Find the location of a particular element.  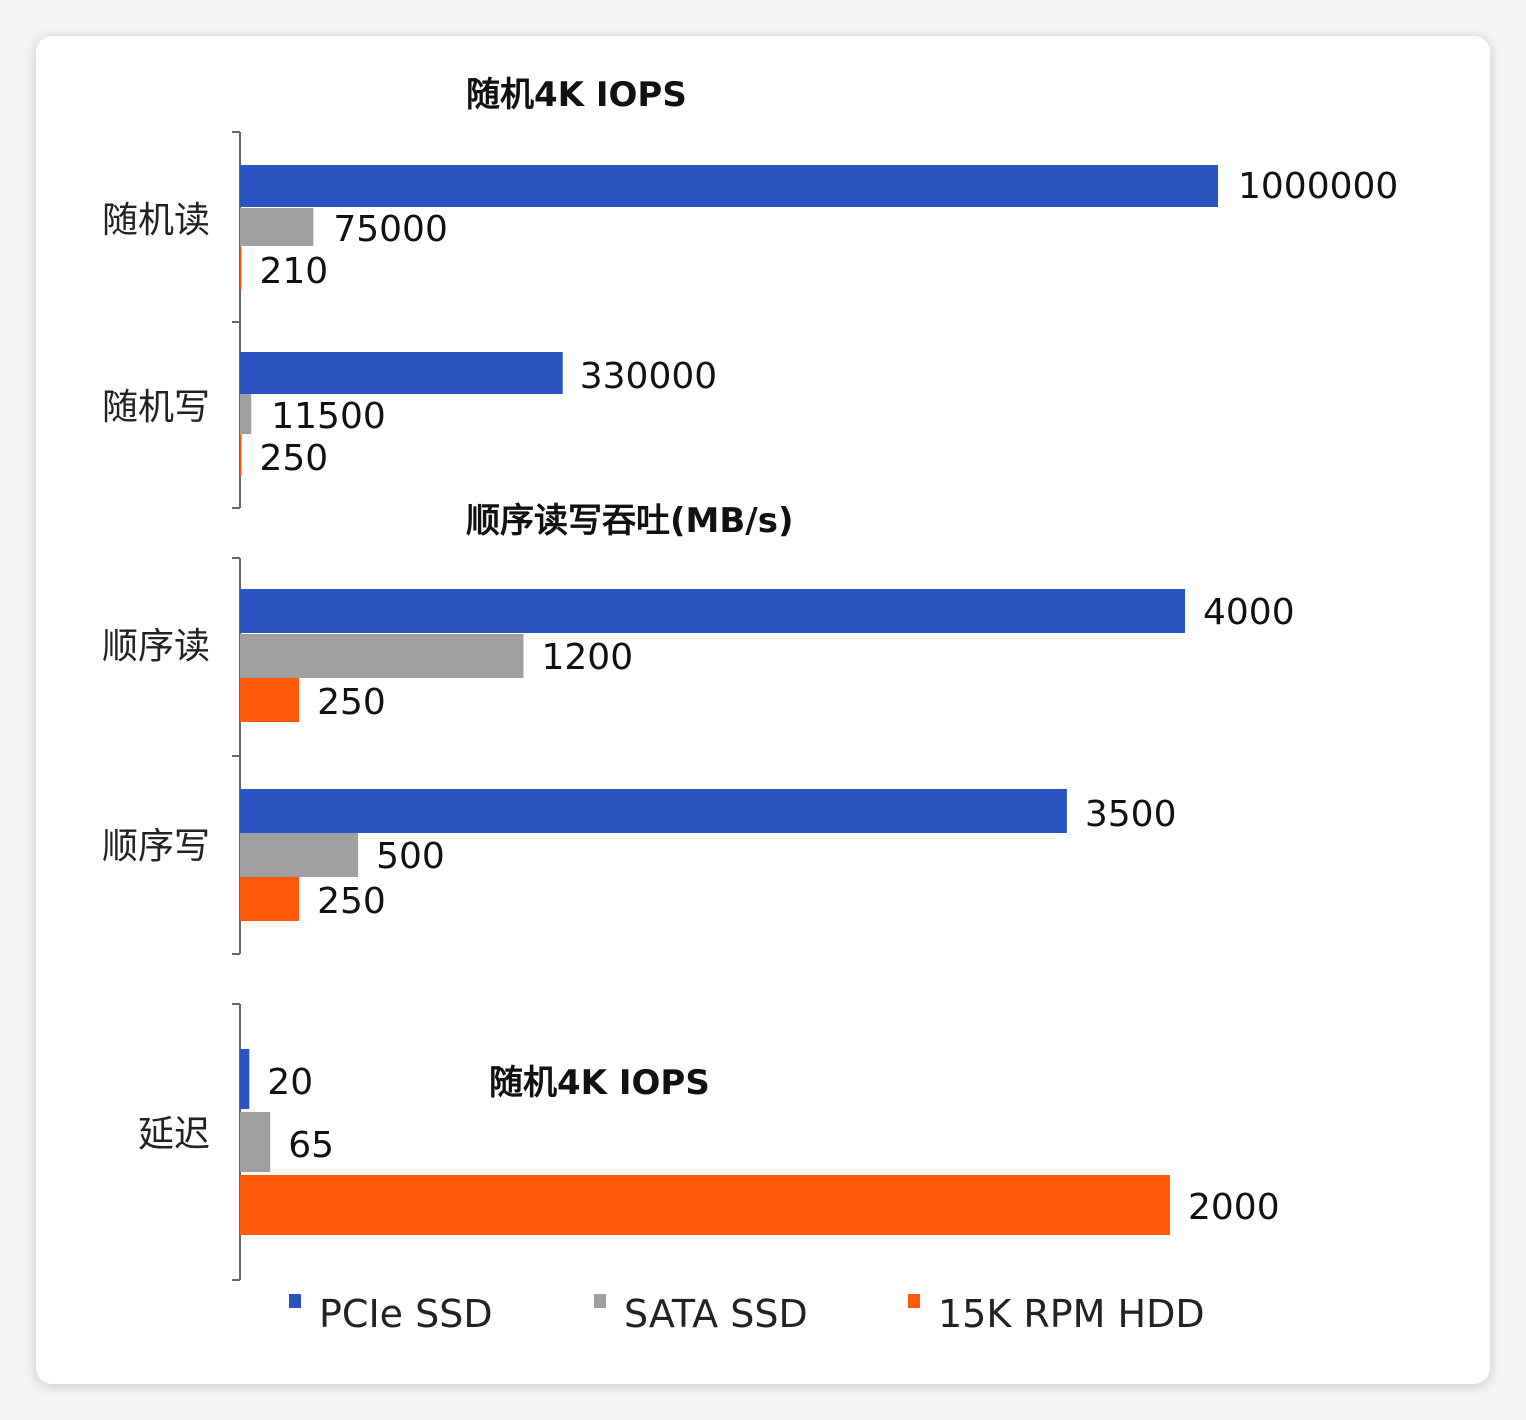

data-label: 4000 is located at coordinates (1249, 612).